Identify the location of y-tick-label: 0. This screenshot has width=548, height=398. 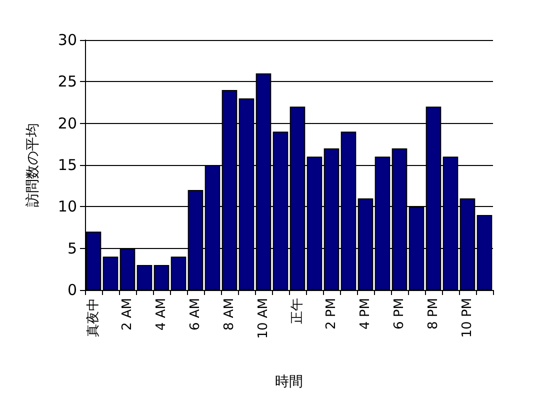
(72, 290).